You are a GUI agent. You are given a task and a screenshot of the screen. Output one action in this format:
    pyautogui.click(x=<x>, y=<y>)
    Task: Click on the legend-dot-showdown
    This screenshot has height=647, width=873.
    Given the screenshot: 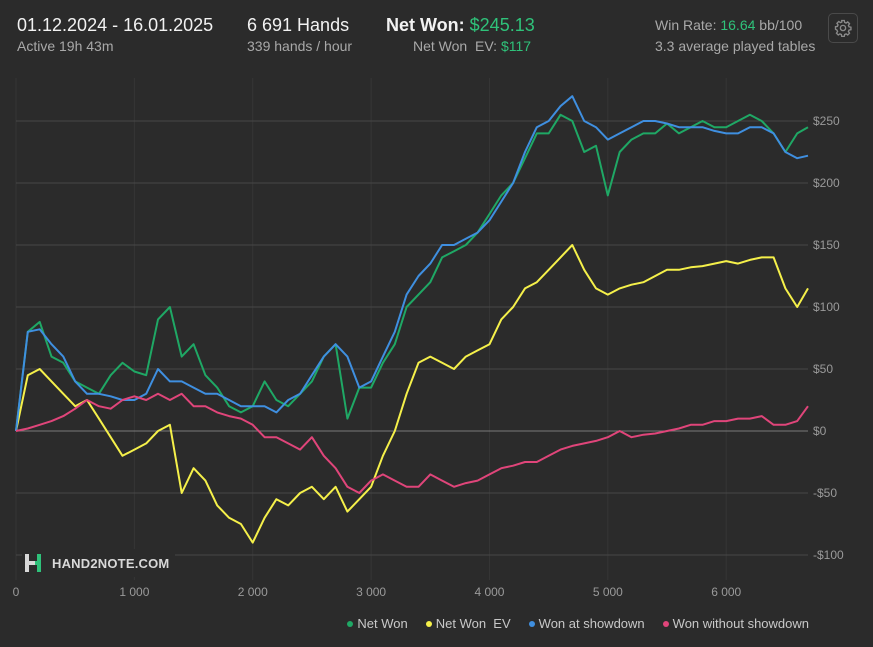 What is the action you would take?
    pyautogui.click(x=531, y=623)
    